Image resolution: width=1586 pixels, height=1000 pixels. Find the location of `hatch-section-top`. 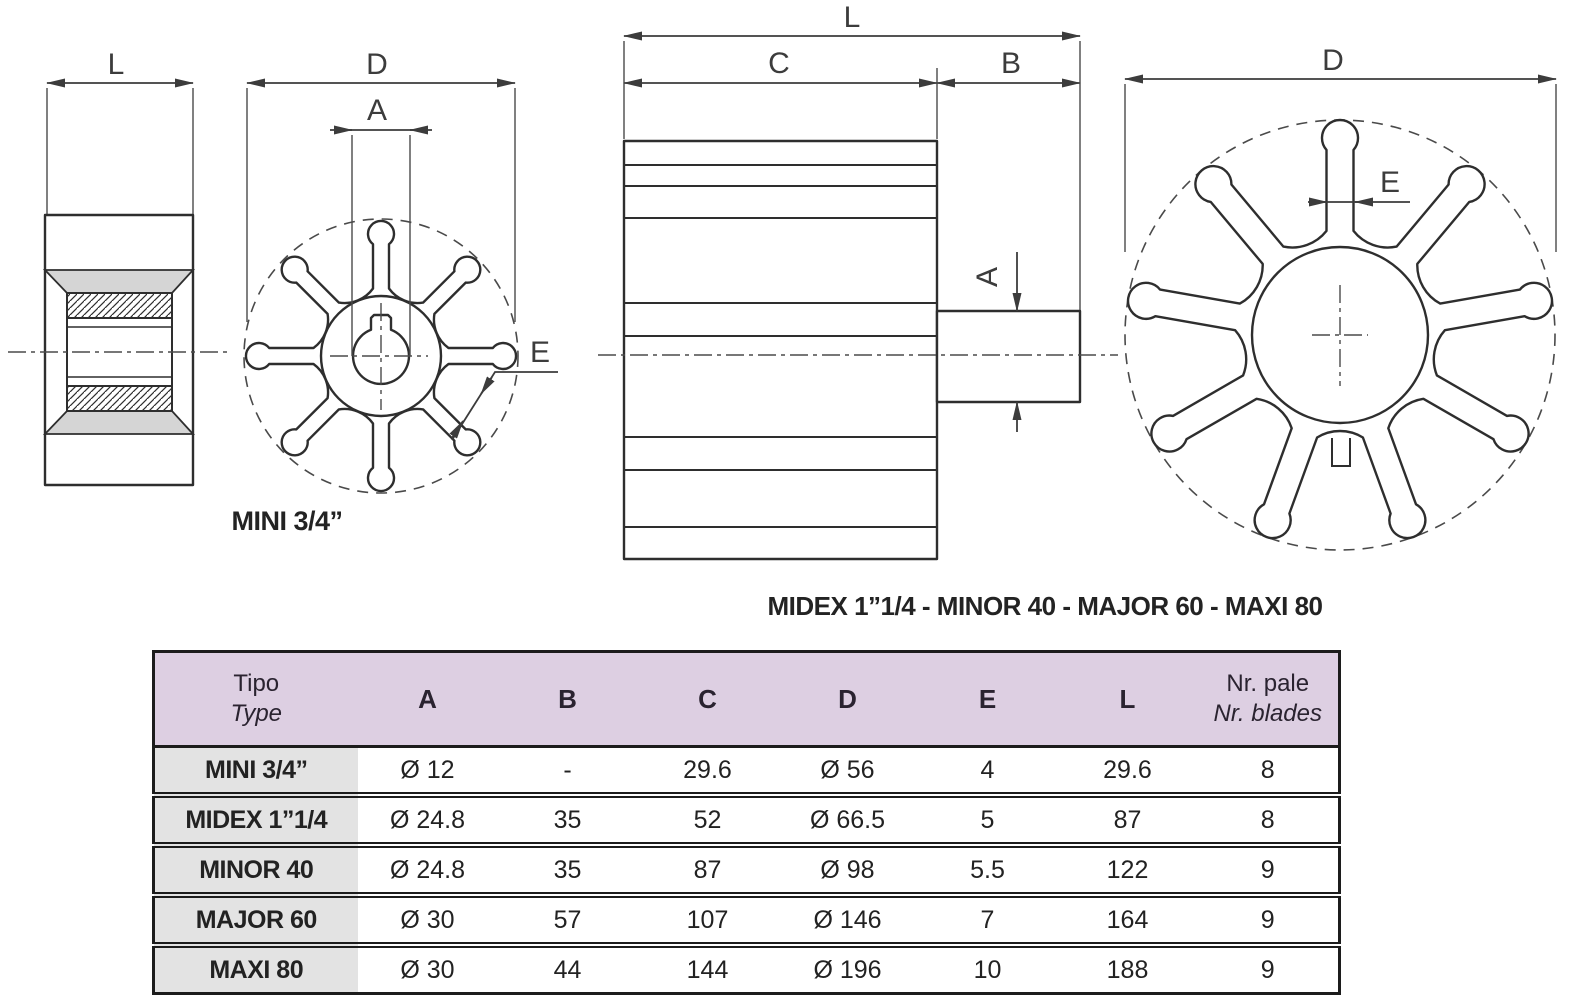

hatch-section-top is located at coordinates (119, 305).